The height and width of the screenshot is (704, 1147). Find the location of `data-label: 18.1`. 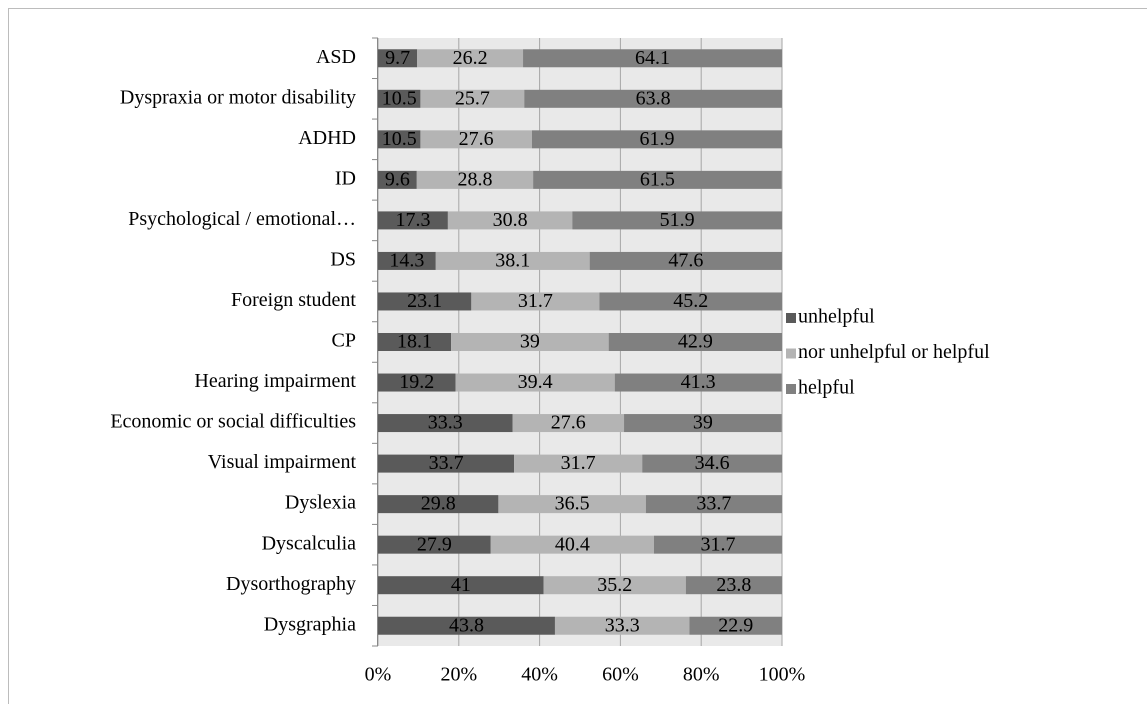

data-label: 18.1 is located at coordinates (414, 342).